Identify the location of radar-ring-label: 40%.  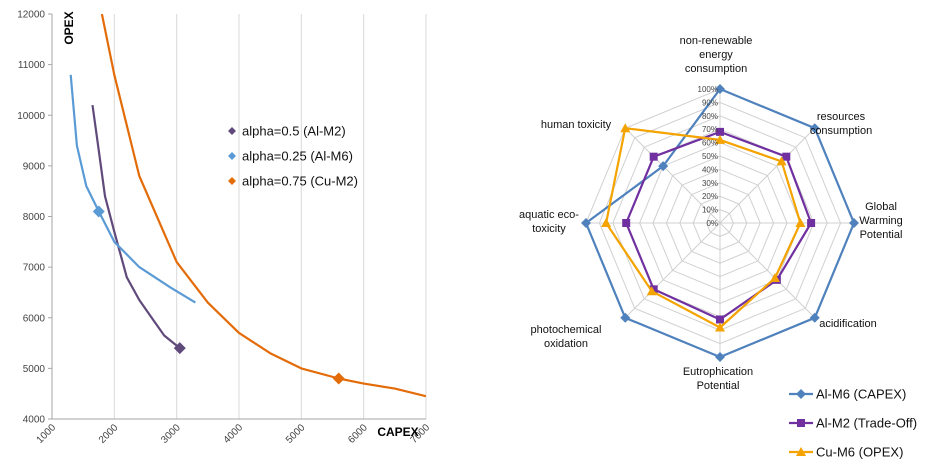
(710, 169).